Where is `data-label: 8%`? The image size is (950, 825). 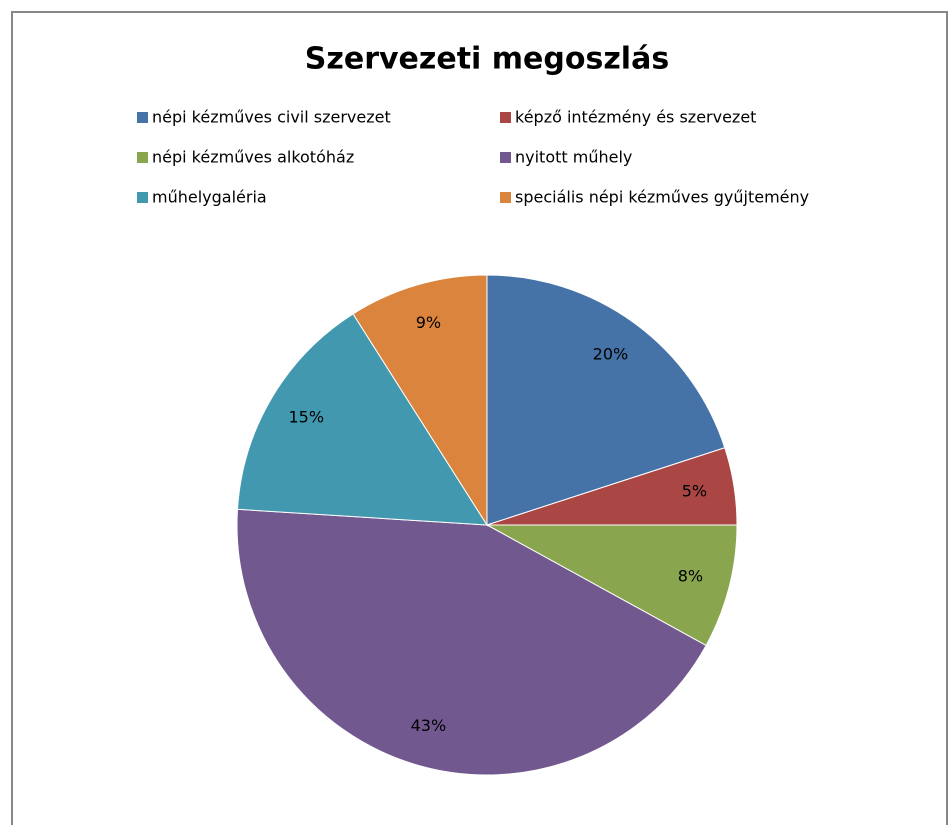
data-label: 8% is located at coordinates (690, 576).